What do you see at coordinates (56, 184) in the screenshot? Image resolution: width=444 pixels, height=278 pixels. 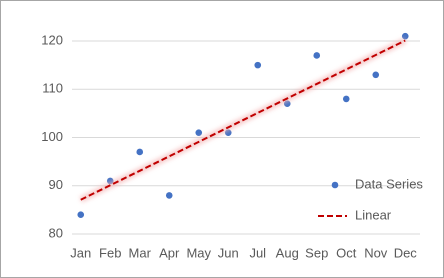 I see `y-tick-label: 90` at bounding box center [56, 184].